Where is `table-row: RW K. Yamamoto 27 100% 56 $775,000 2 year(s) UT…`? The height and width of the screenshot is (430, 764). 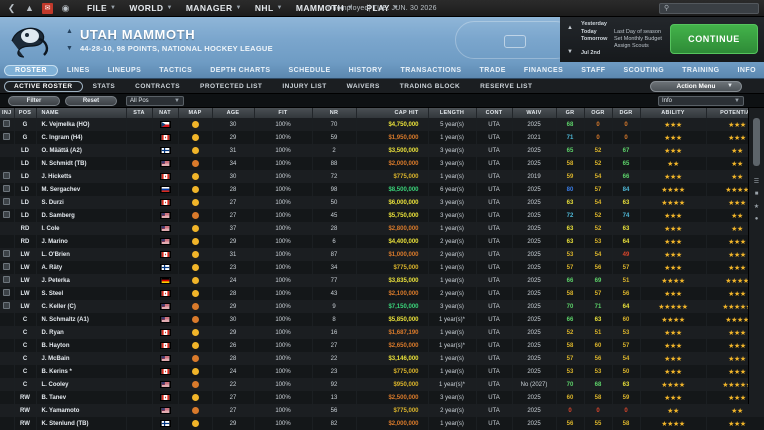 table-row: RW K. Yamamoto 27 100% 56 $775,000 2 year(s) UT… is located at coordinates (382, 410).